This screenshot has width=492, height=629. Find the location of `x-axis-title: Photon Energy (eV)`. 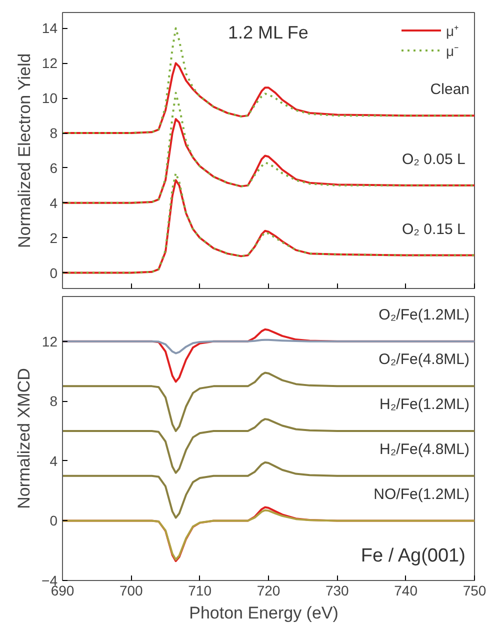

x-axis-title: Photon Energy (eV) is located at coordinates (263, 613).